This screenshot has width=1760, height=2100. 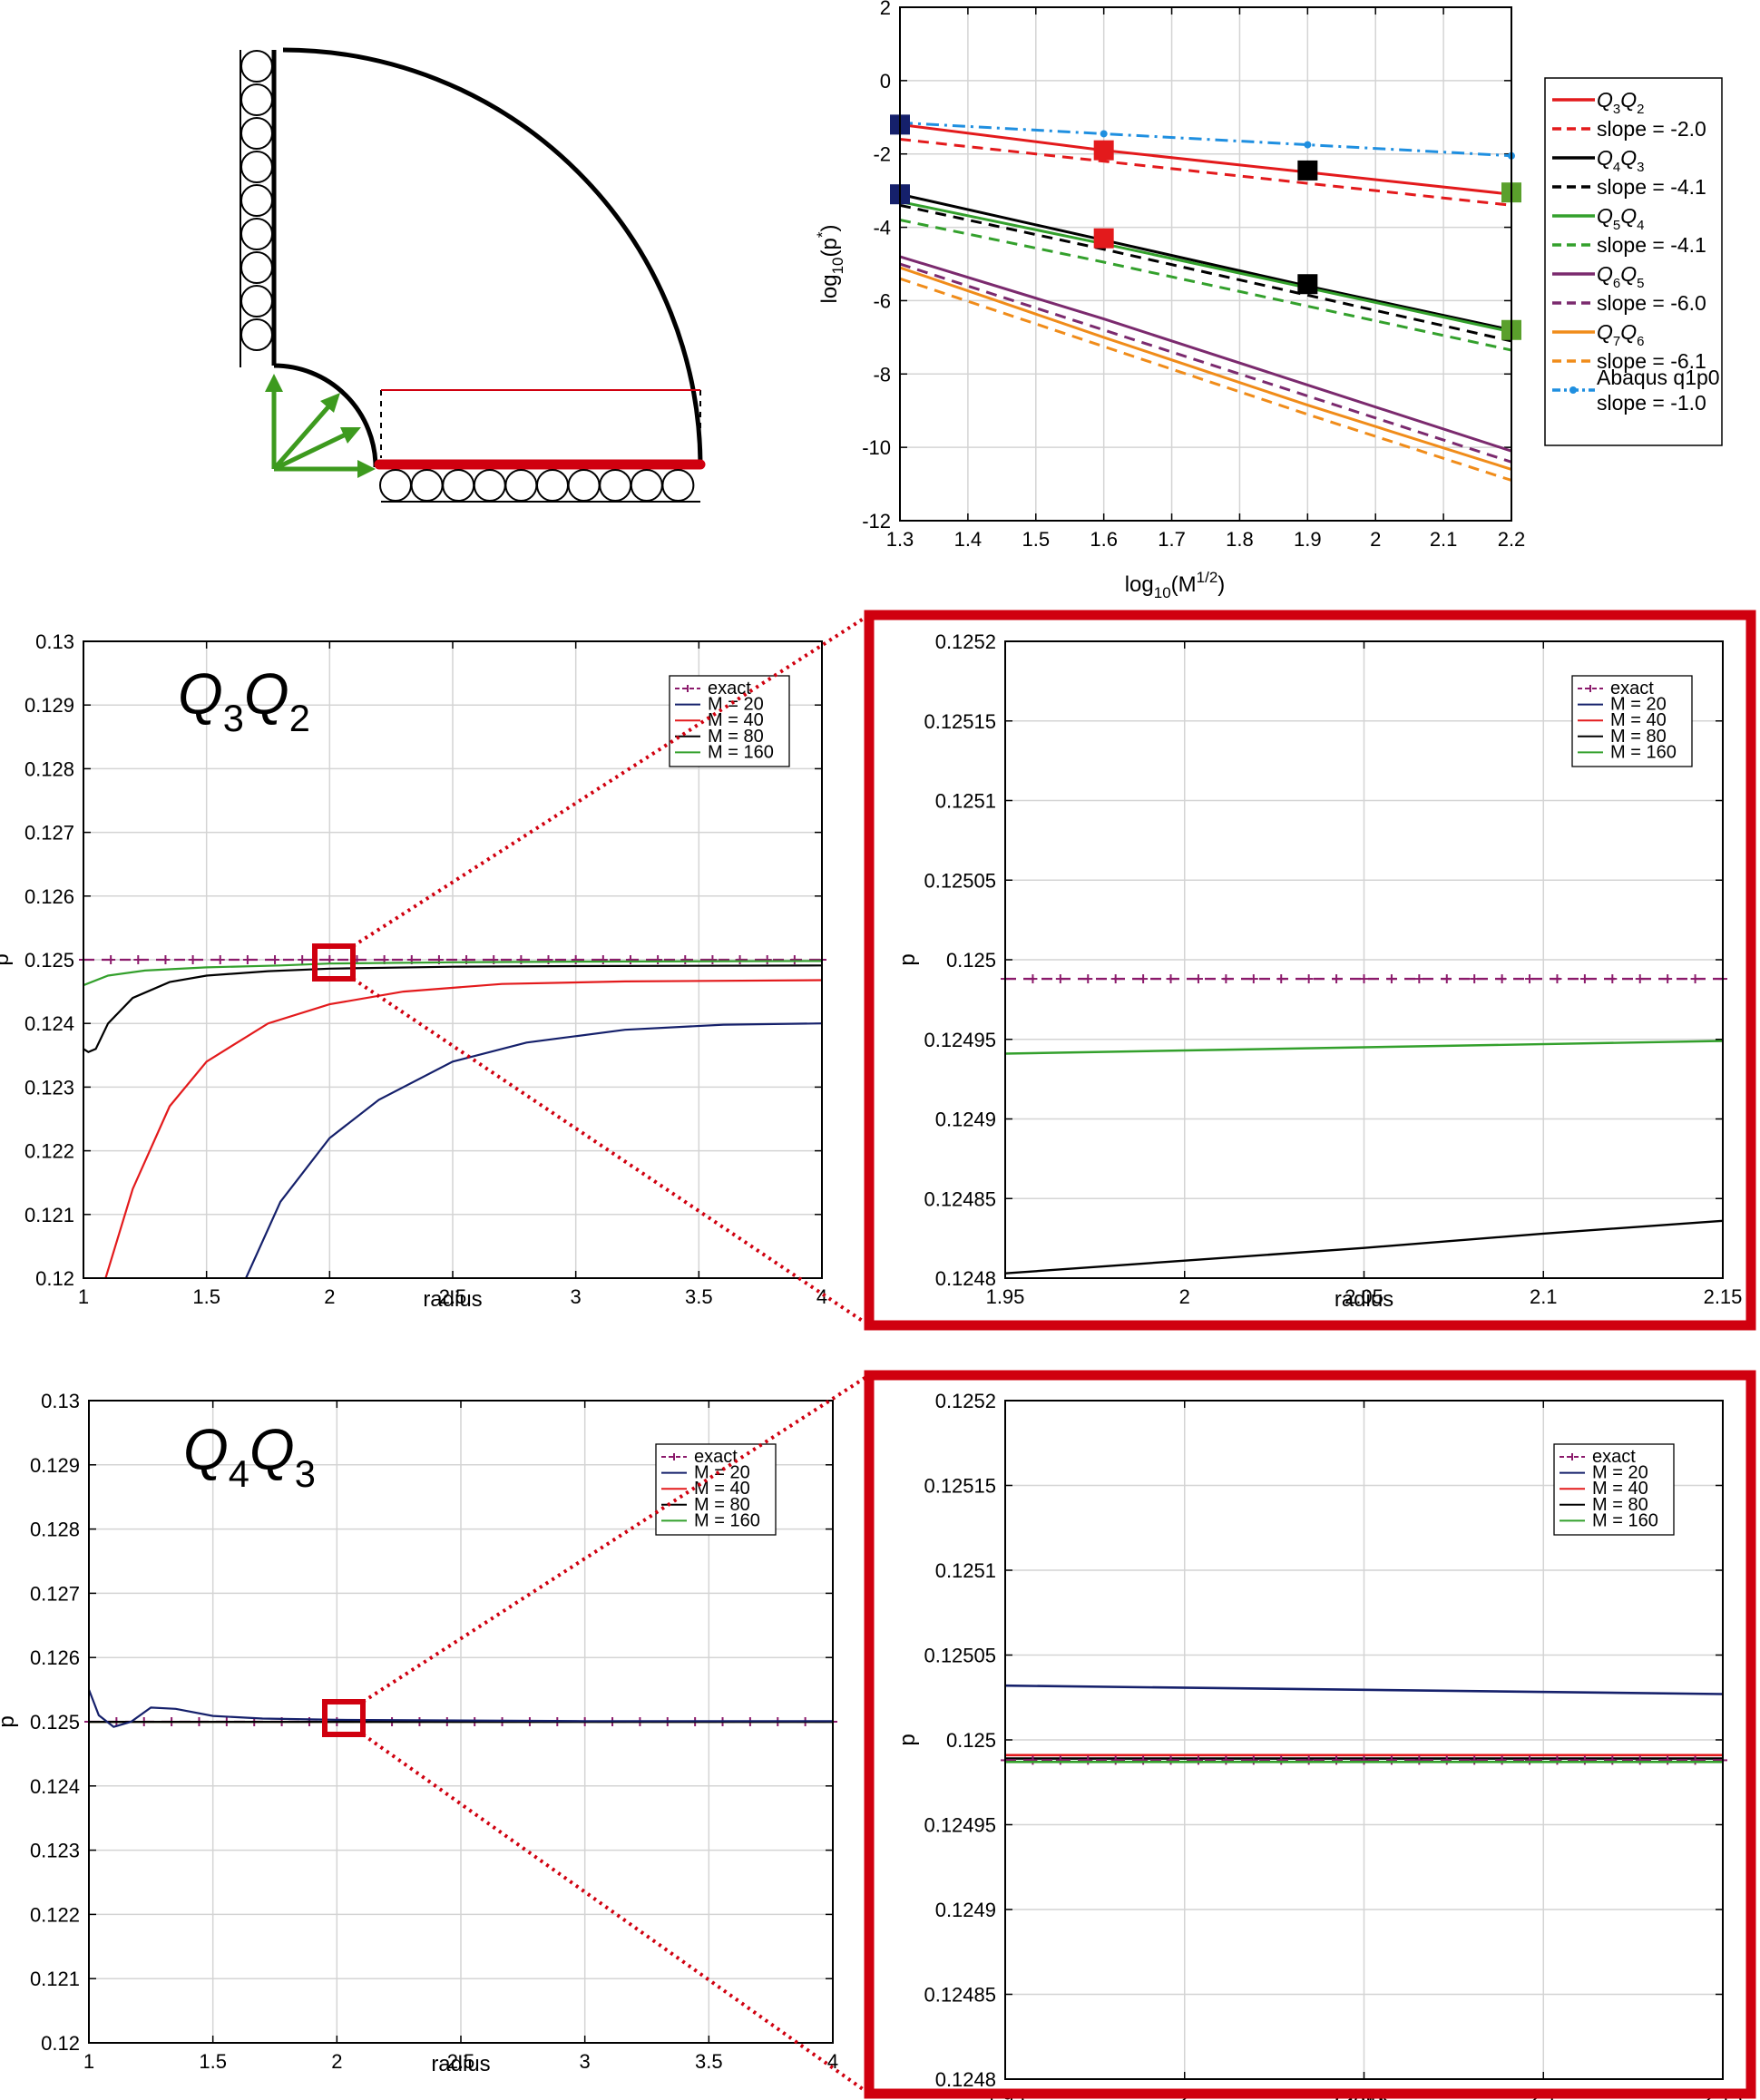 I want to click on inner-arc, so click(x=325, y=416).